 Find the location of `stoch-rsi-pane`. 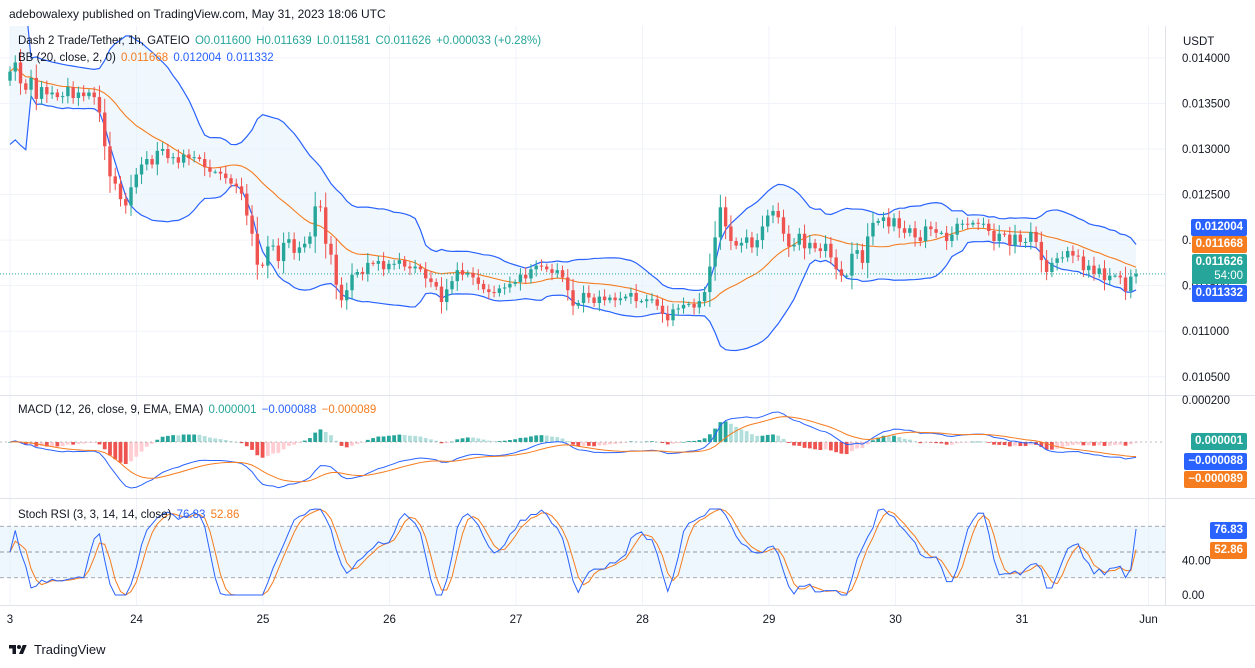

stoch-rsi-pane is located at coordinates (582, 552).